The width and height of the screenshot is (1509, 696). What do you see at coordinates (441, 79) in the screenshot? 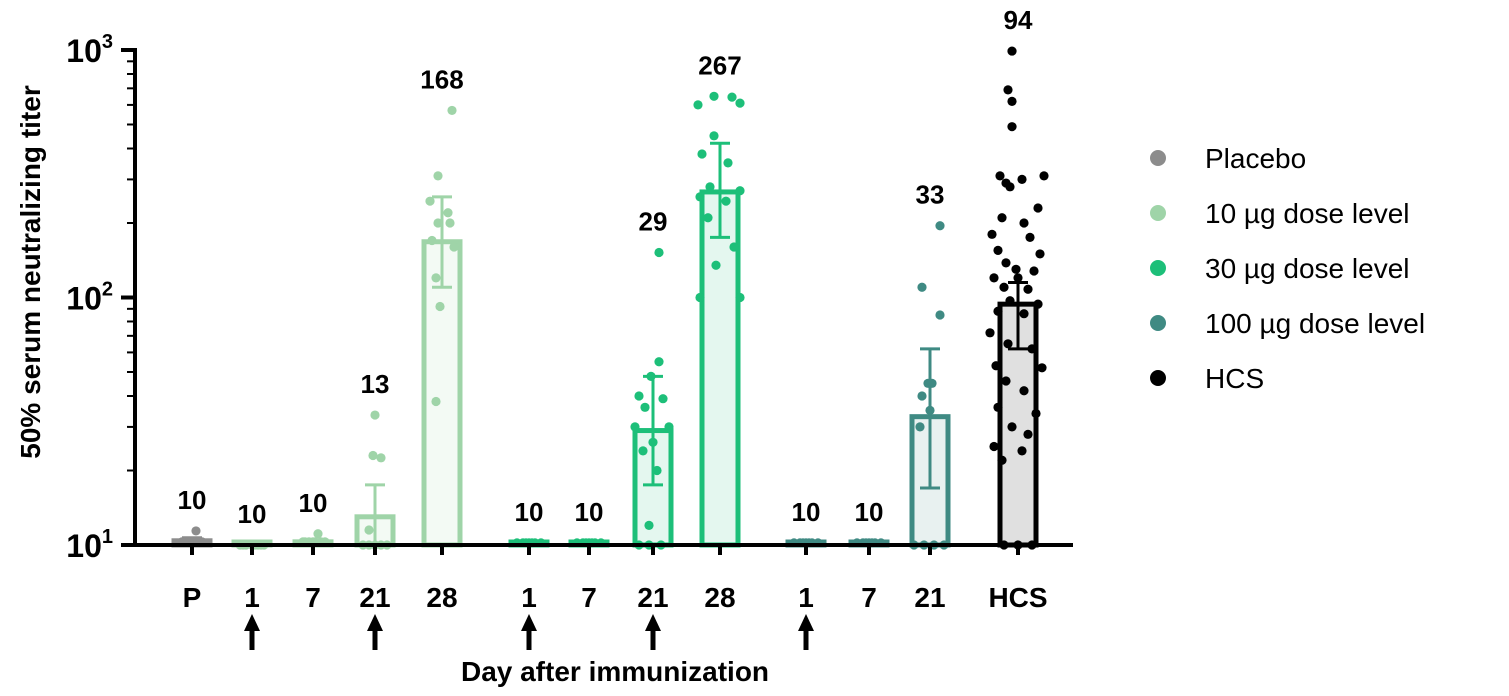
I see `bar-value-label: 168` at bounding box center [441, 79].